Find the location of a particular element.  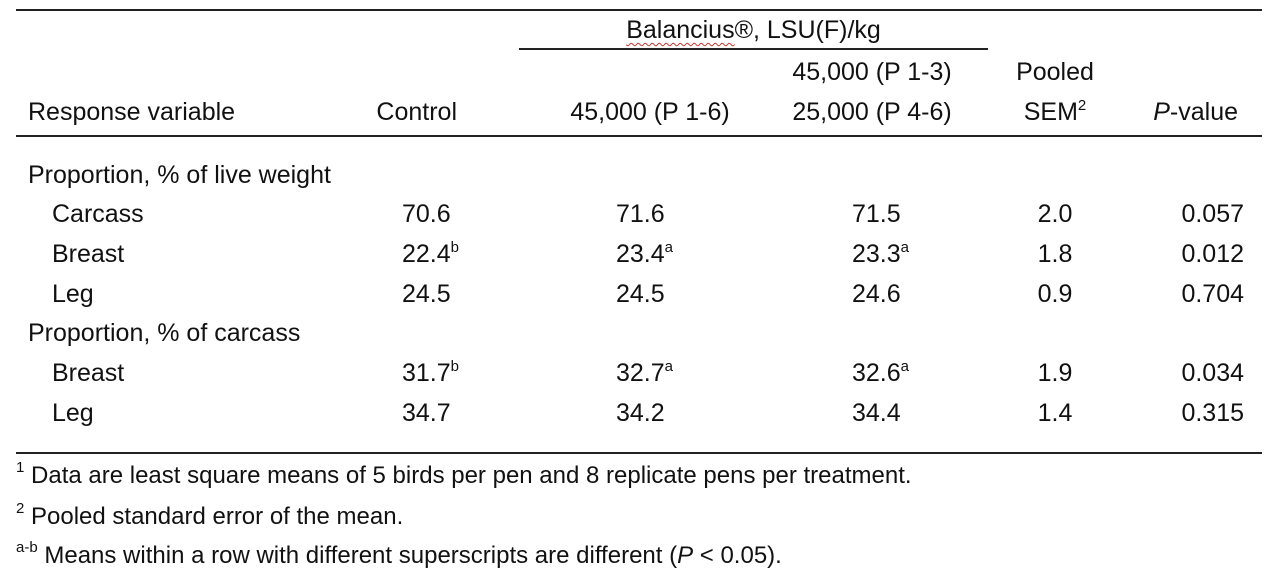

col-sem-header-line2: SEM2 is located at coordinates (1055, 114).